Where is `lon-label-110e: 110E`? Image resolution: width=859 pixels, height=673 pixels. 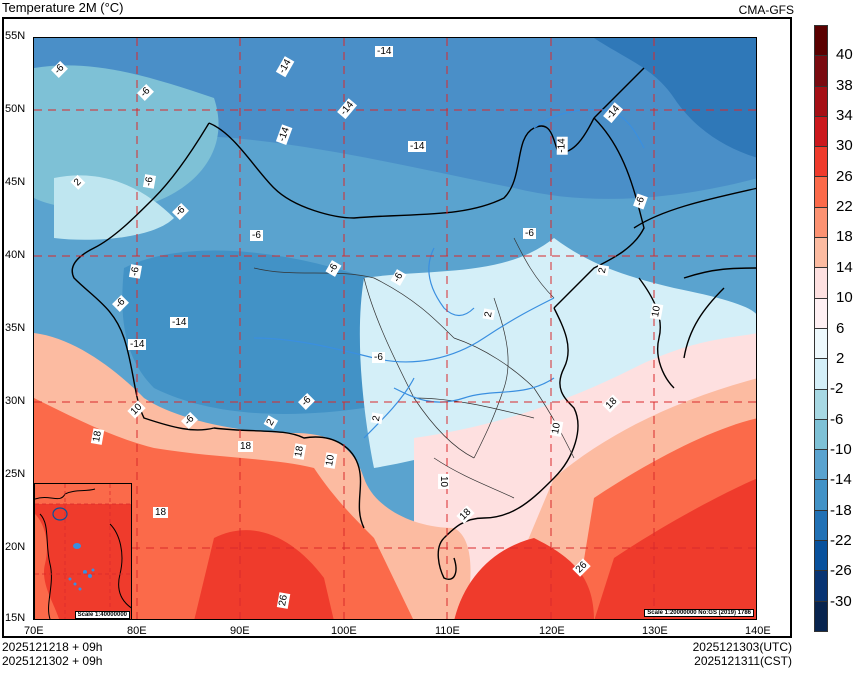
lon-label-110e: 110E is located at coordinates (447, 631).